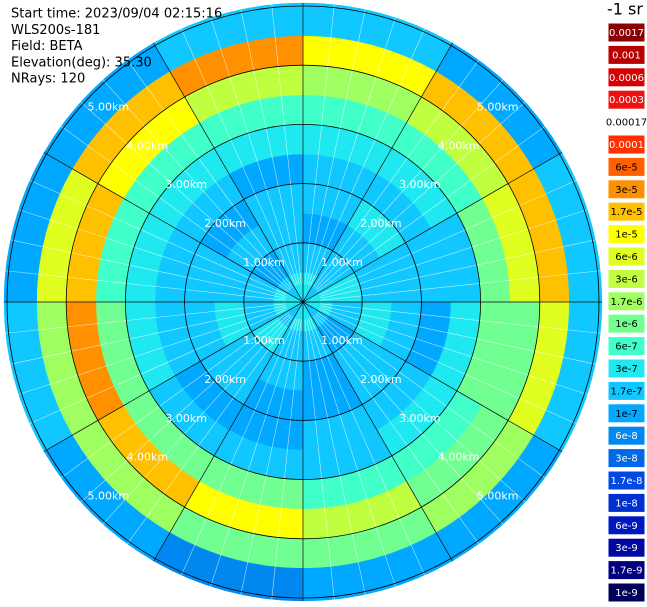 This screenshot has width=647, height=607. I want to click on header-line: Elevation(deg): 35.30, so click(81, 62).